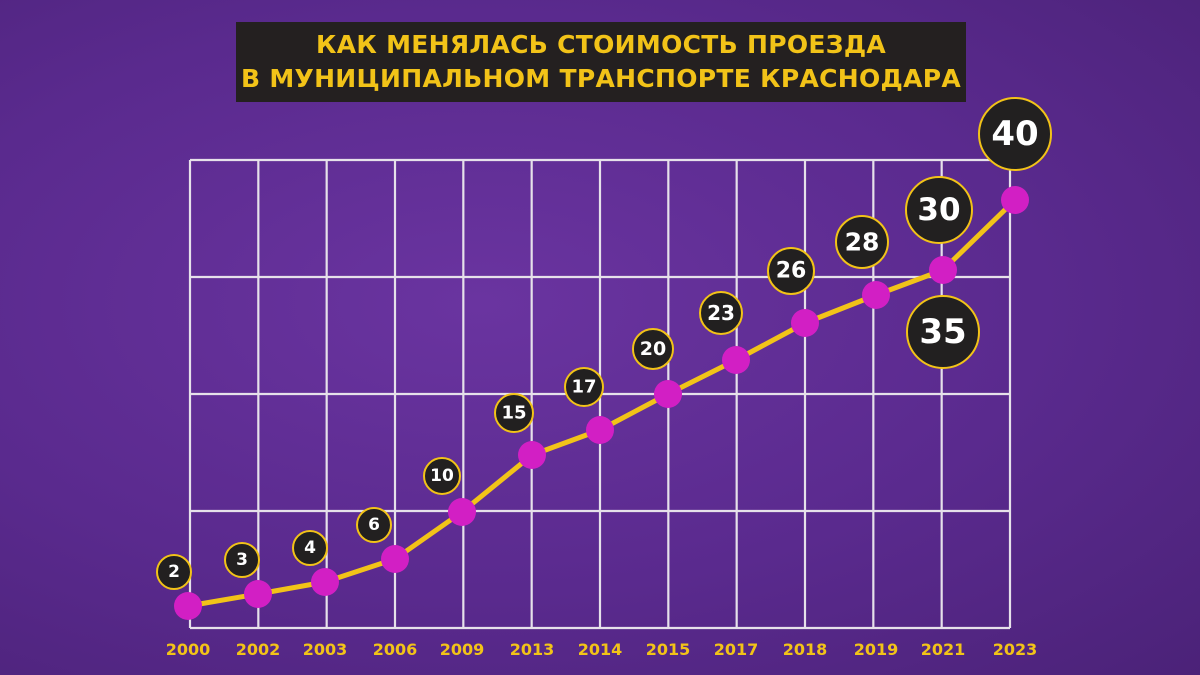  What do you see at coordinates (395, 559) in the screenshot?
I see `data-point-2006` at bounding box center [395, 559].